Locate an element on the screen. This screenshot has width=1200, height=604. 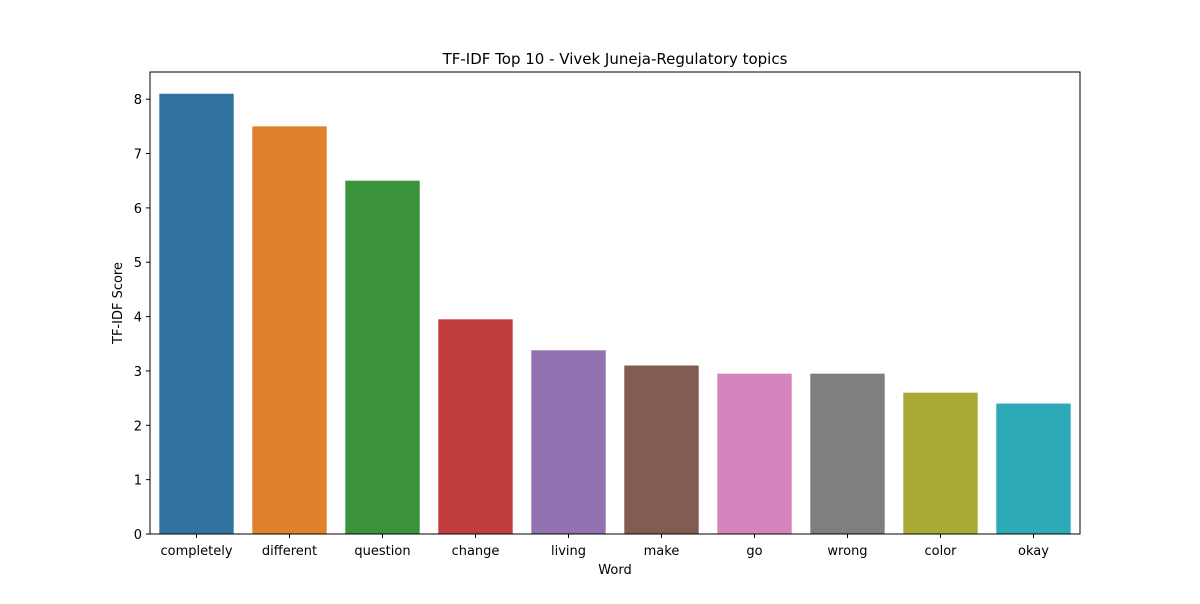
bar-living is located at coordinates (568, 442).